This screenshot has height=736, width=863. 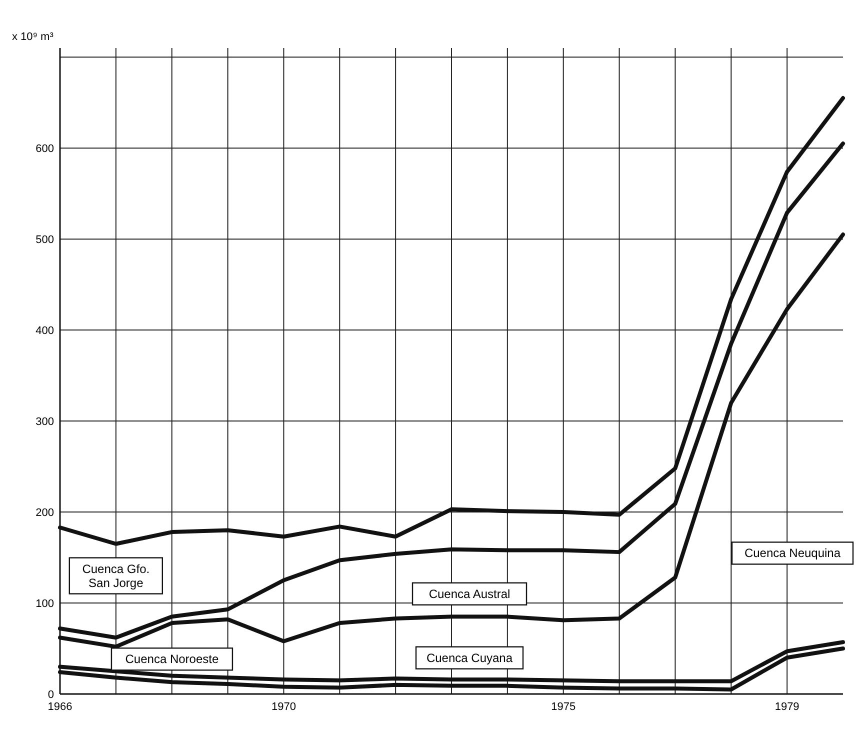 What do you see at coordinates (45, 148) in the screenshot?
I see `y-tick-label: 600` at bounding box center [45, 148].